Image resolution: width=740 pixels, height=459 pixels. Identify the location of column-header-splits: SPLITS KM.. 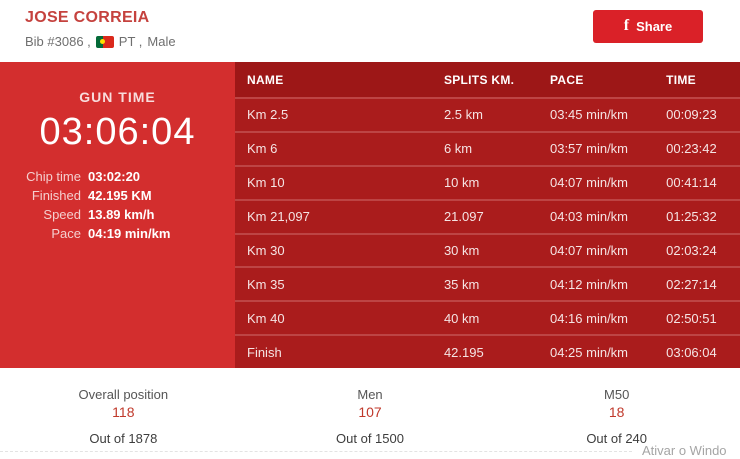
(479, 79).